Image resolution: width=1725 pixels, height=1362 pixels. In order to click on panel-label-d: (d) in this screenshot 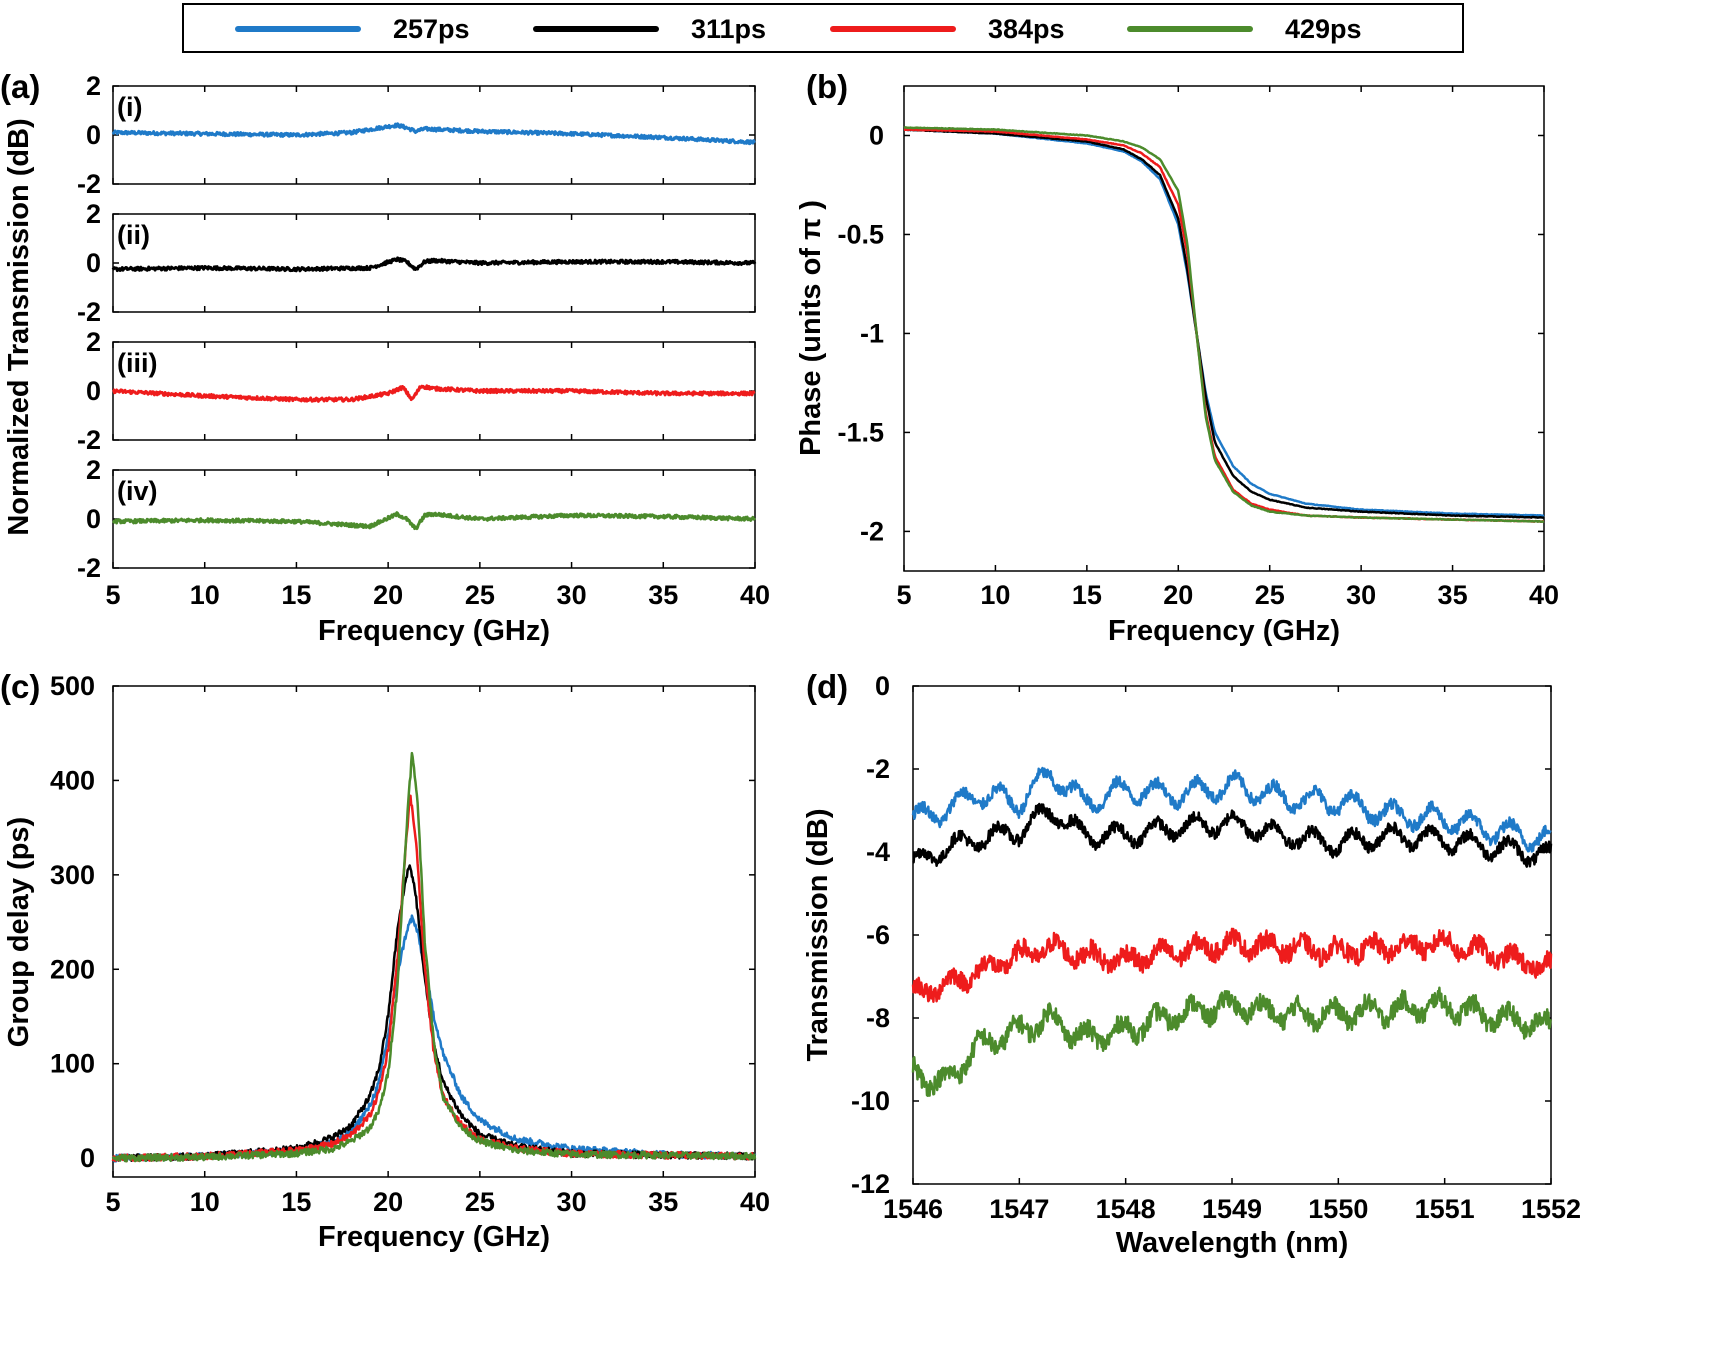, I will do `click(827, 686)`.